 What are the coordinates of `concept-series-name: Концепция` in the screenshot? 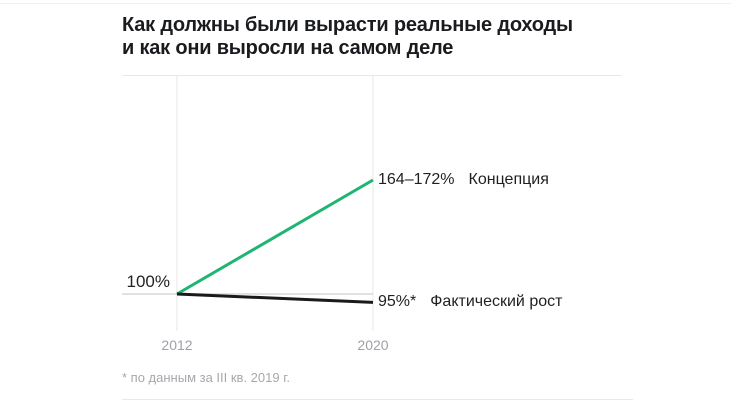 It's located at (508, 179).